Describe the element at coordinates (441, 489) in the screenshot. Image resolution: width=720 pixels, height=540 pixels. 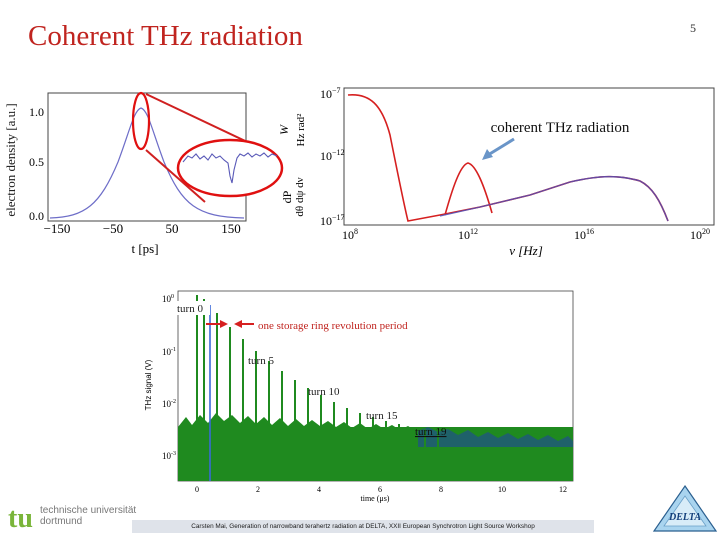
I see `thz-xtick-8: 8` at that location.